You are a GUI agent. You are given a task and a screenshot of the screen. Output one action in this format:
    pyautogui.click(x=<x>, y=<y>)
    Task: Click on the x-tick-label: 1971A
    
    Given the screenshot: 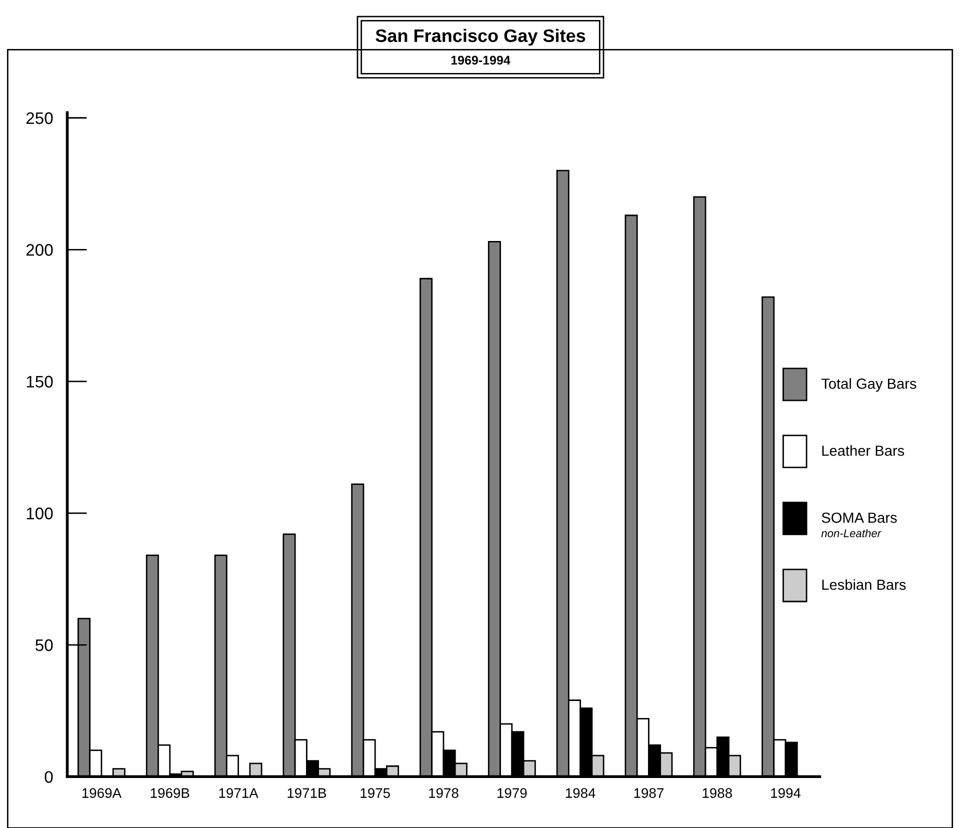 What is the action you would take?
    pyautogui.click(x=238, y=793)
    